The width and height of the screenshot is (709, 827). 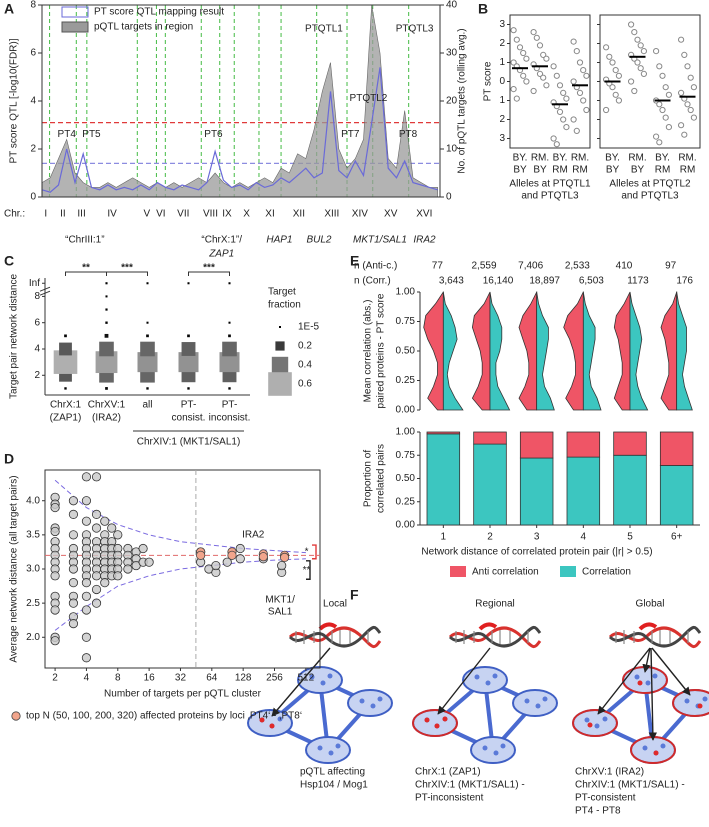 I want to click on chromosome-label: I, so click(x=45, y=214).